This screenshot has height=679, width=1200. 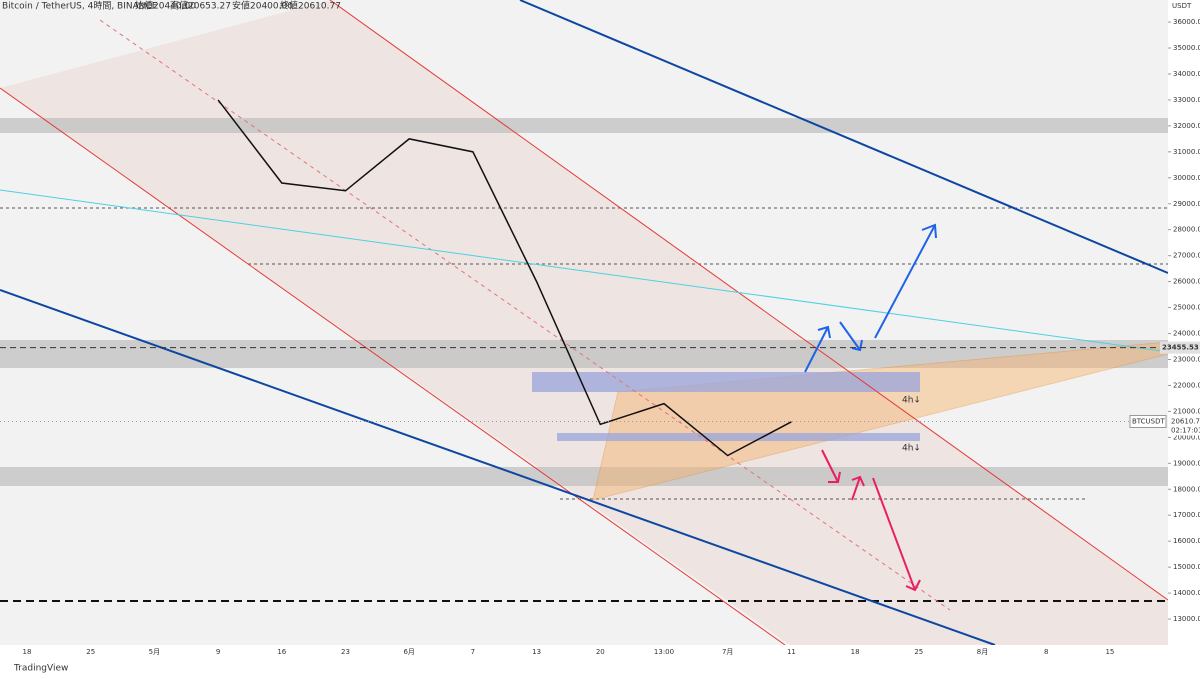 What do you see at coordinates (310, 6) in the screenshot?
I see `ohlc: 終値20610.77` at bounding box center [310, 6].